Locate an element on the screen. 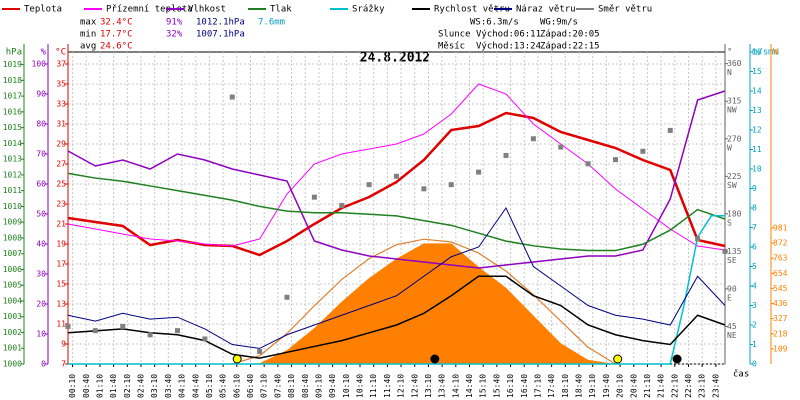  x-tick-label: 07:40 is located at coordinates (277, 386).